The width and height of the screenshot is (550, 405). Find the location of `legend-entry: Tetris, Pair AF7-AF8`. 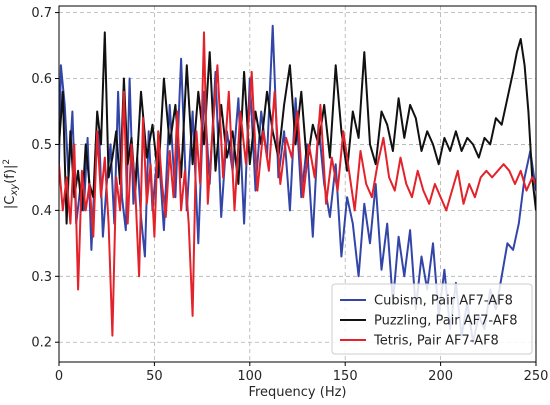

legend-entry: Tetris, Pair AF7-AF8 is located at coordinates (436, 341).